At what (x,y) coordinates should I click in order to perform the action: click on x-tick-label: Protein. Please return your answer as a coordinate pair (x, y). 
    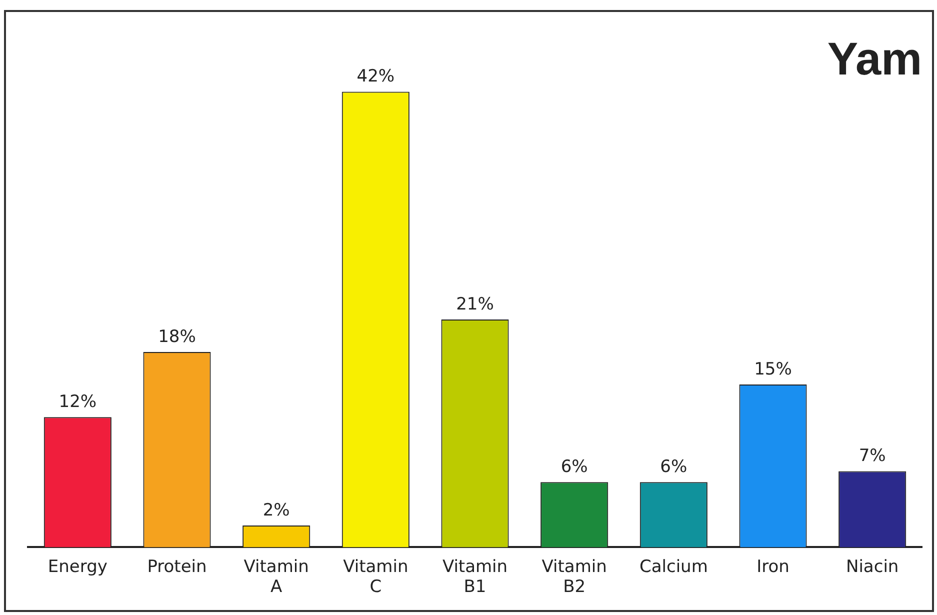
    Looking at the image, I should click on (177, 566).